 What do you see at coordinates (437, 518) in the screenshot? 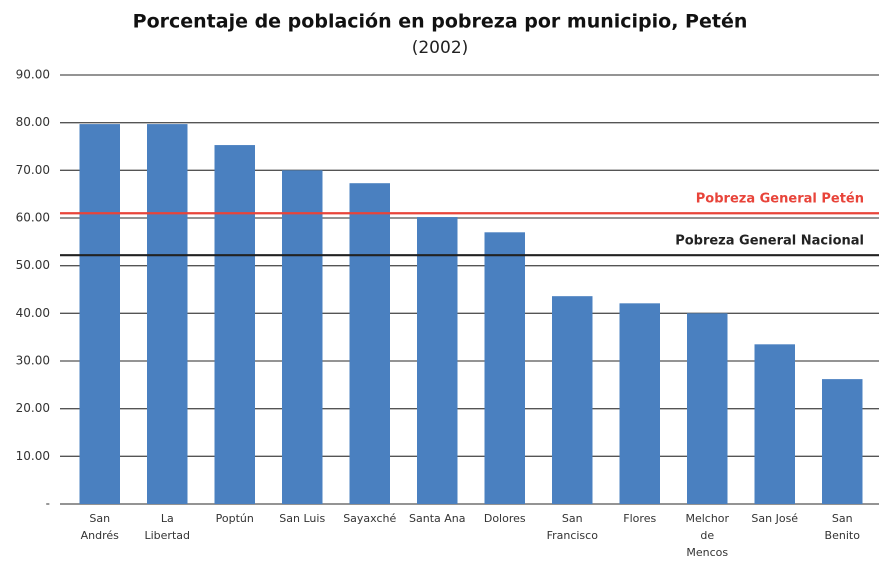
I see `x-tick-label: Santa Ana` at bounding box center [437, 518].